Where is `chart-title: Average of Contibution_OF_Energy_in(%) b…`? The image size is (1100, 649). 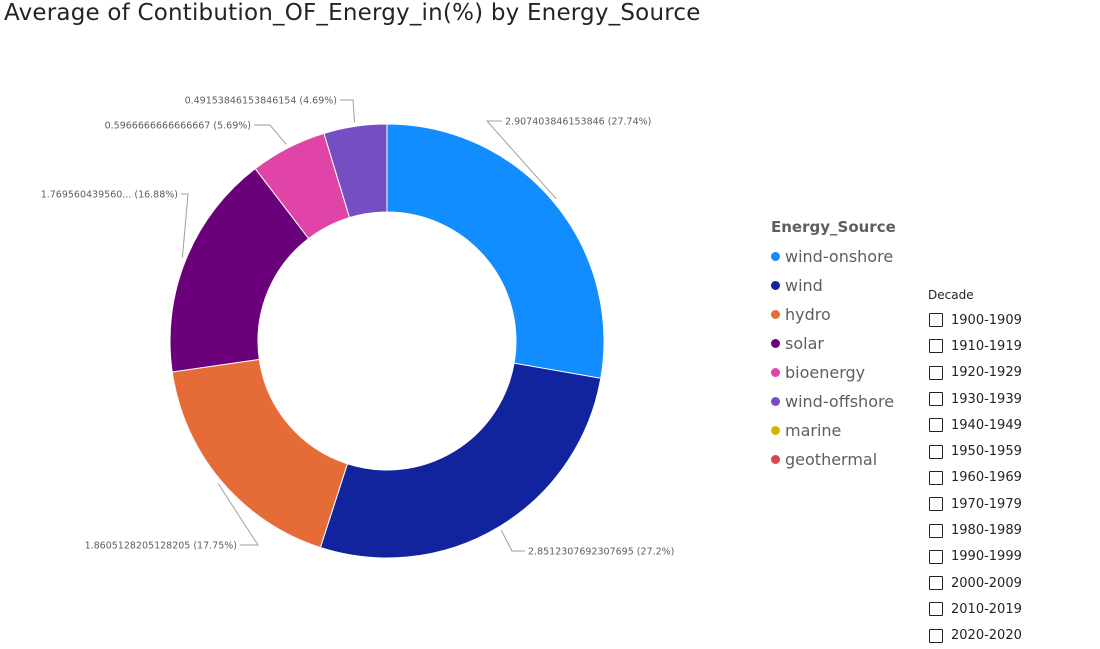
chart-title: Average of Contibution_OF_Energy_in(%) b… is located at coordinates (352, 13).